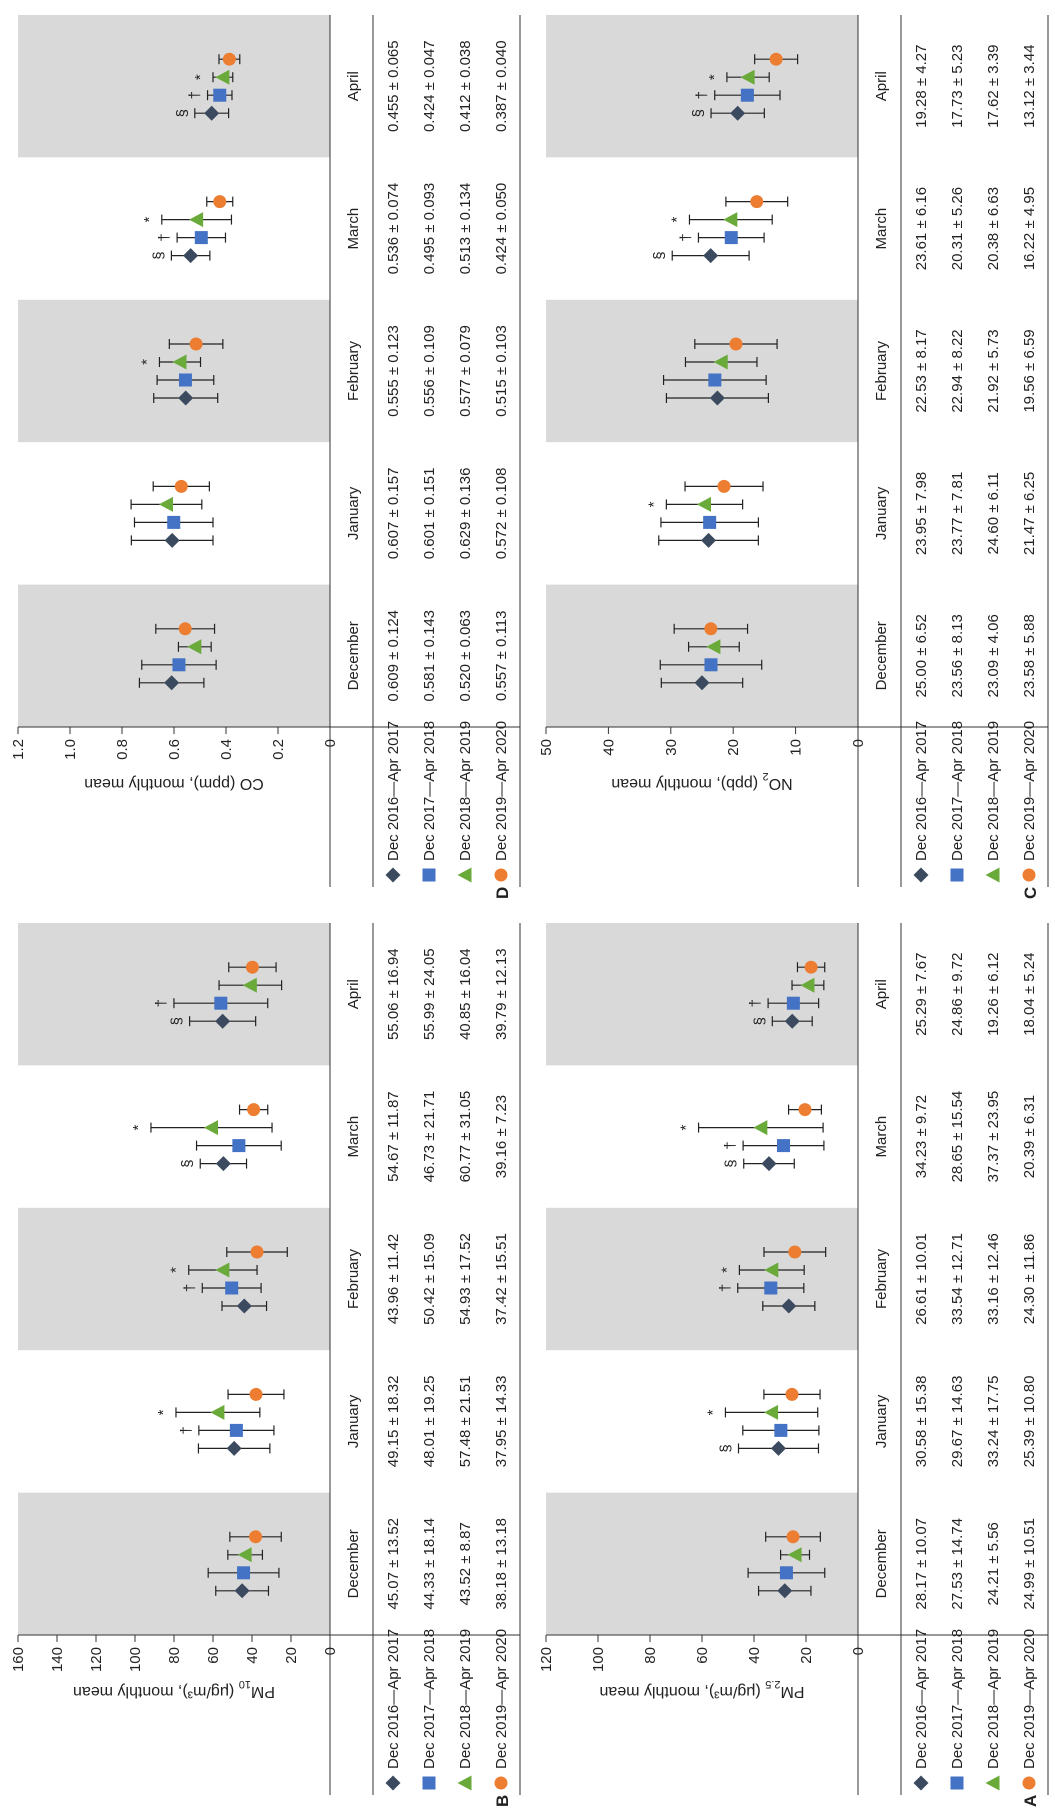 Image resolution: width=1055 pixels, height=1815 pixels. I want to click on table-cell: 13.12 ± 3.44, so click(1029, 86).